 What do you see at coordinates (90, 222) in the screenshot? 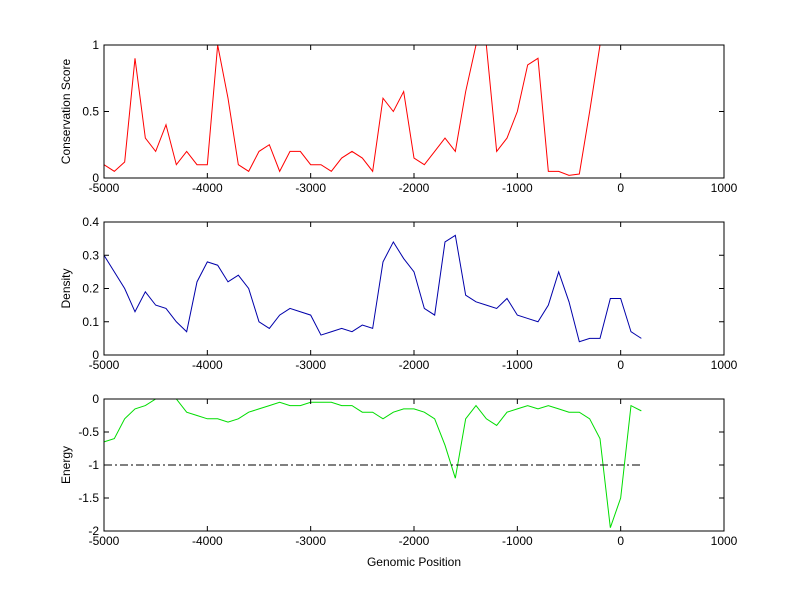
I see `y-tick-label: 0.4` at bounding box center [90, 222].